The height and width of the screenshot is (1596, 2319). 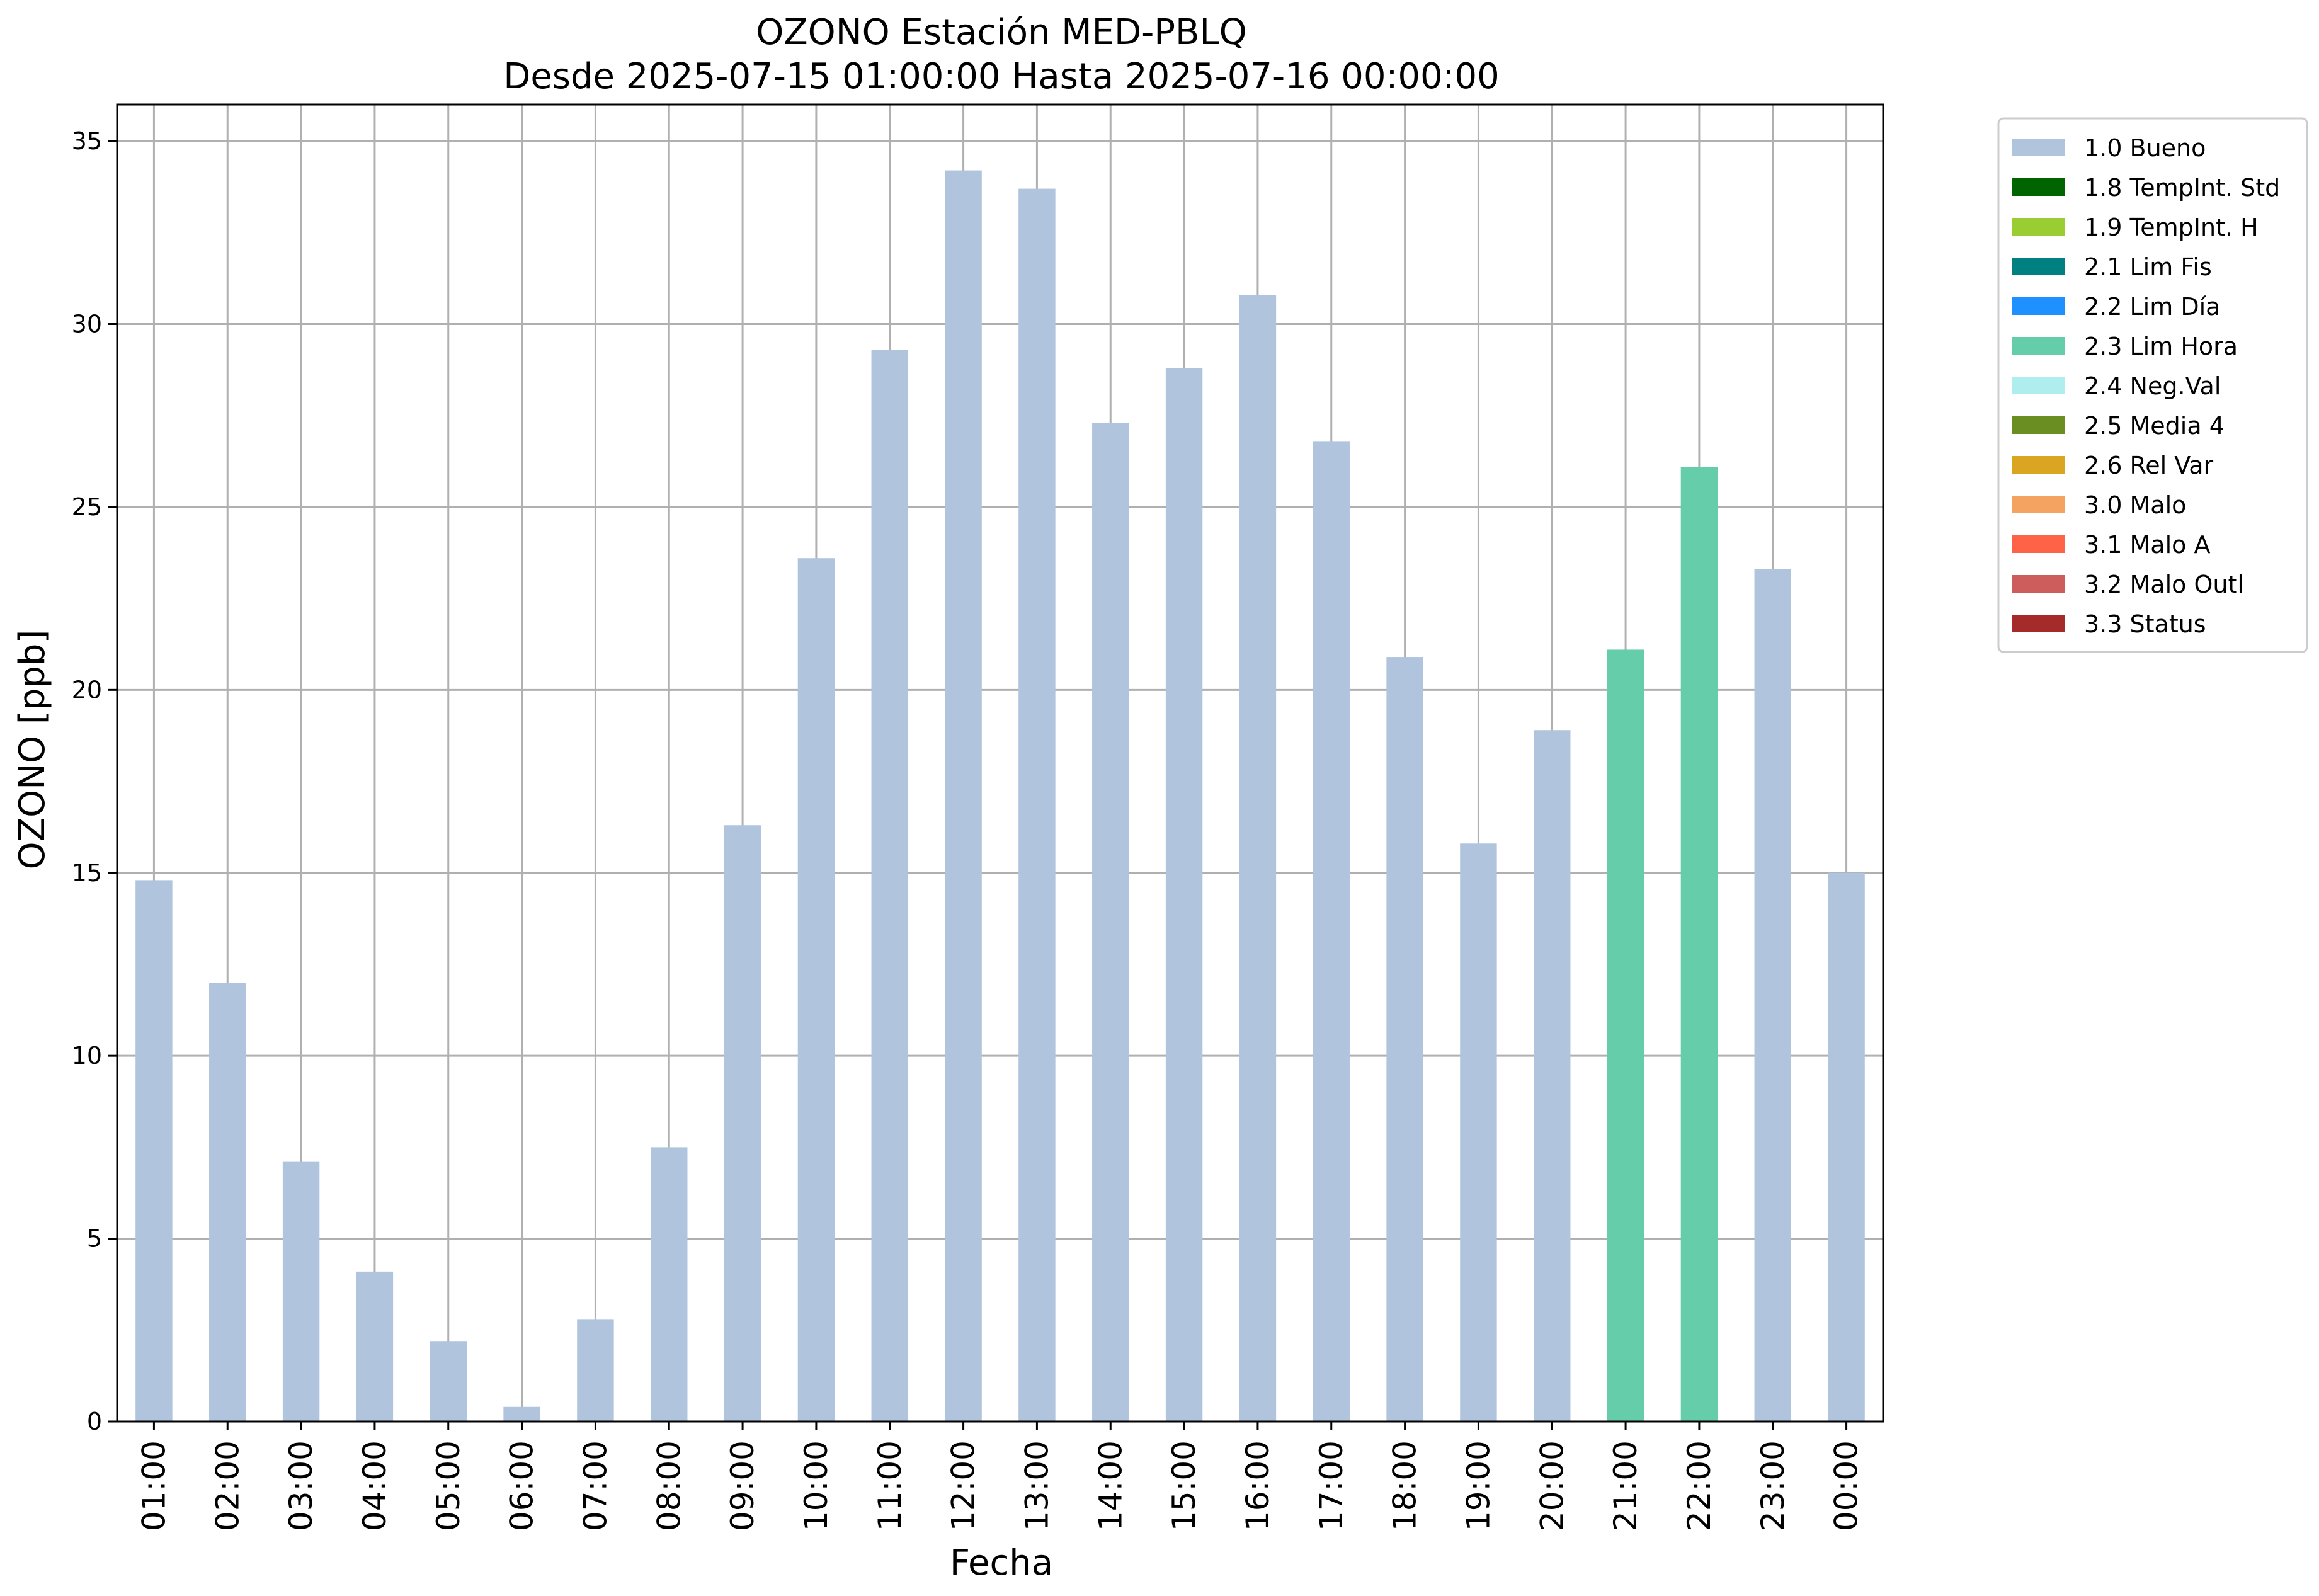 What do you see at coordinates (2154, 426) in the screenshot?
I see `legend-label: 2.5 Media 4` at bounding box center [2154, 426].